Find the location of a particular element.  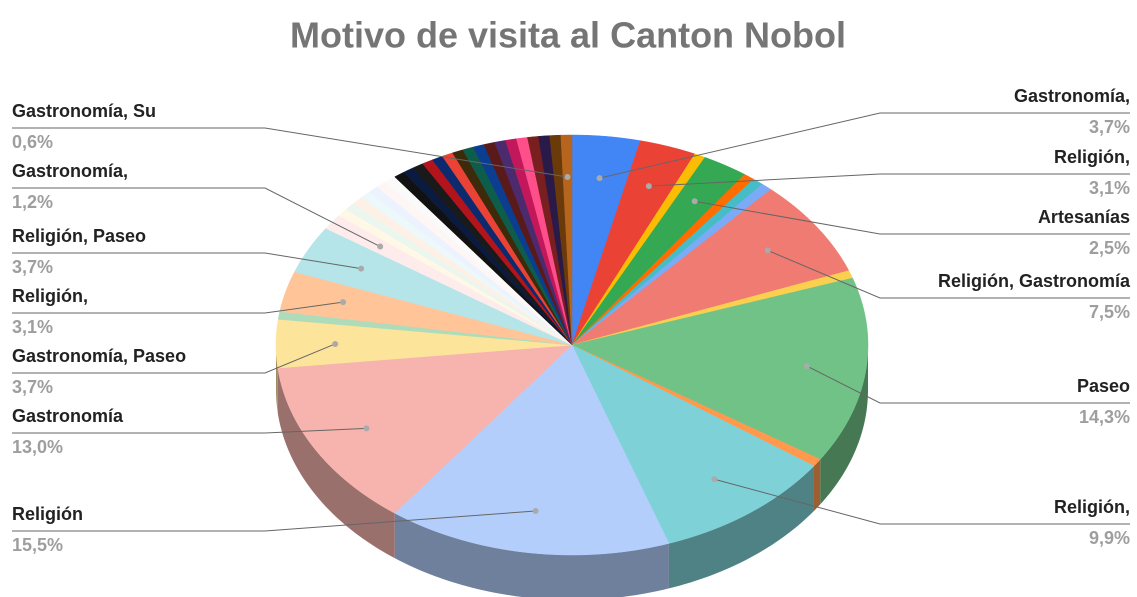

slice-label: Religión, Gastronomía is located at coordinates (1034, 281).